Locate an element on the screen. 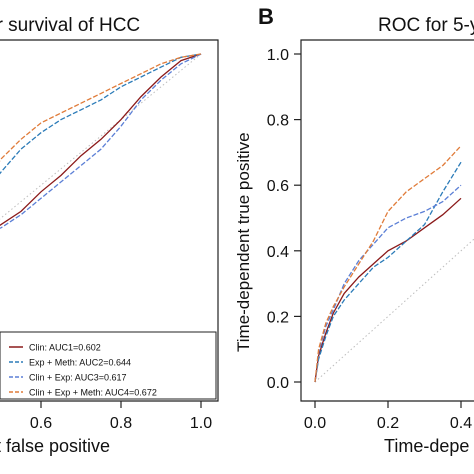 The width and height of the screenshot is (474, 474). left-x-tick-label: 0.8 is located at coordinates (121, 423).